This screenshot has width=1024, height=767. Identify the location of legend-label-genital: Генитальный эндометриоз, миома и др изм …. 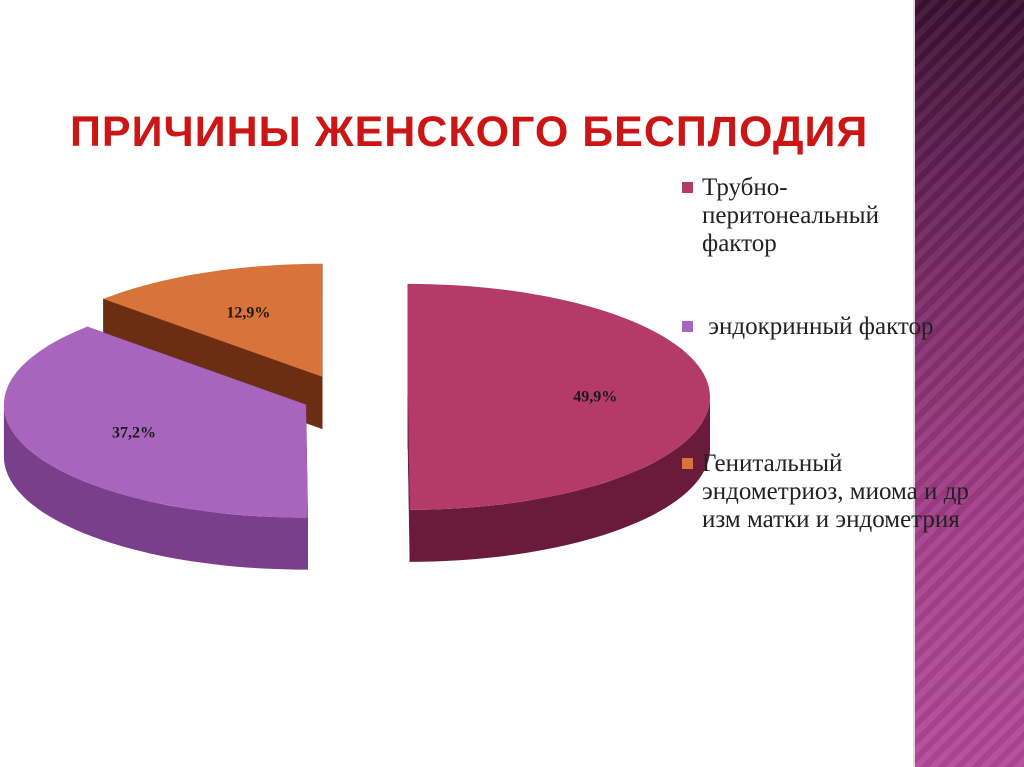
(835, 491).